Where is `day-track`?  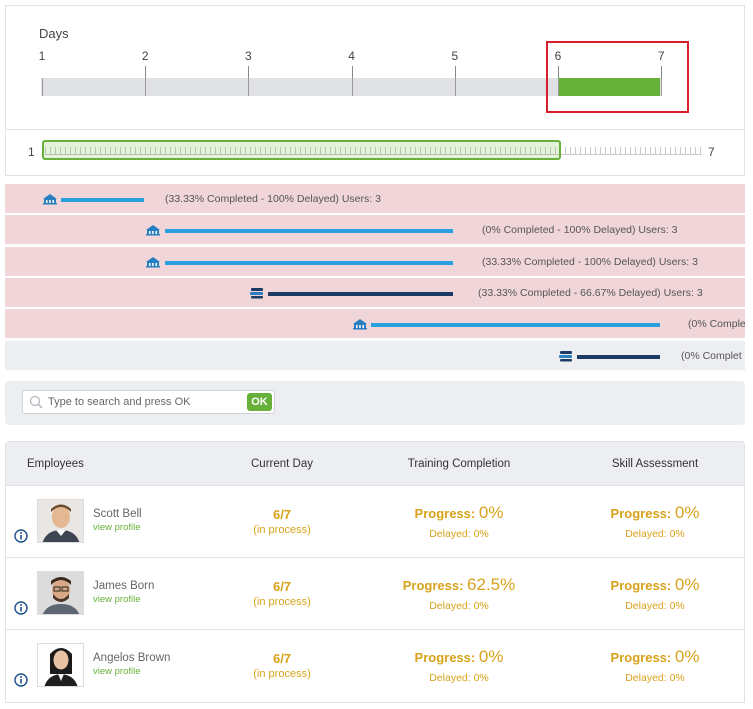
day-track is located at coordinates (351, 87).